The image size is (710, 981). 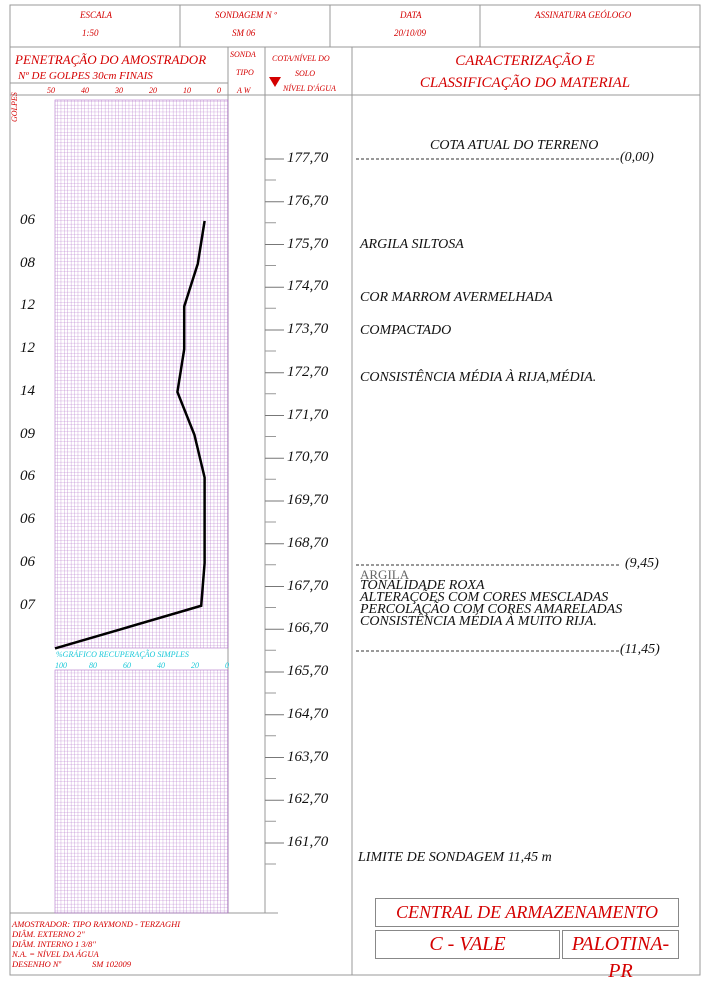 I want to click on penetracao-title: PENETRAÇÃO DO AMOSTRADOR, so click(x=111, y=59).